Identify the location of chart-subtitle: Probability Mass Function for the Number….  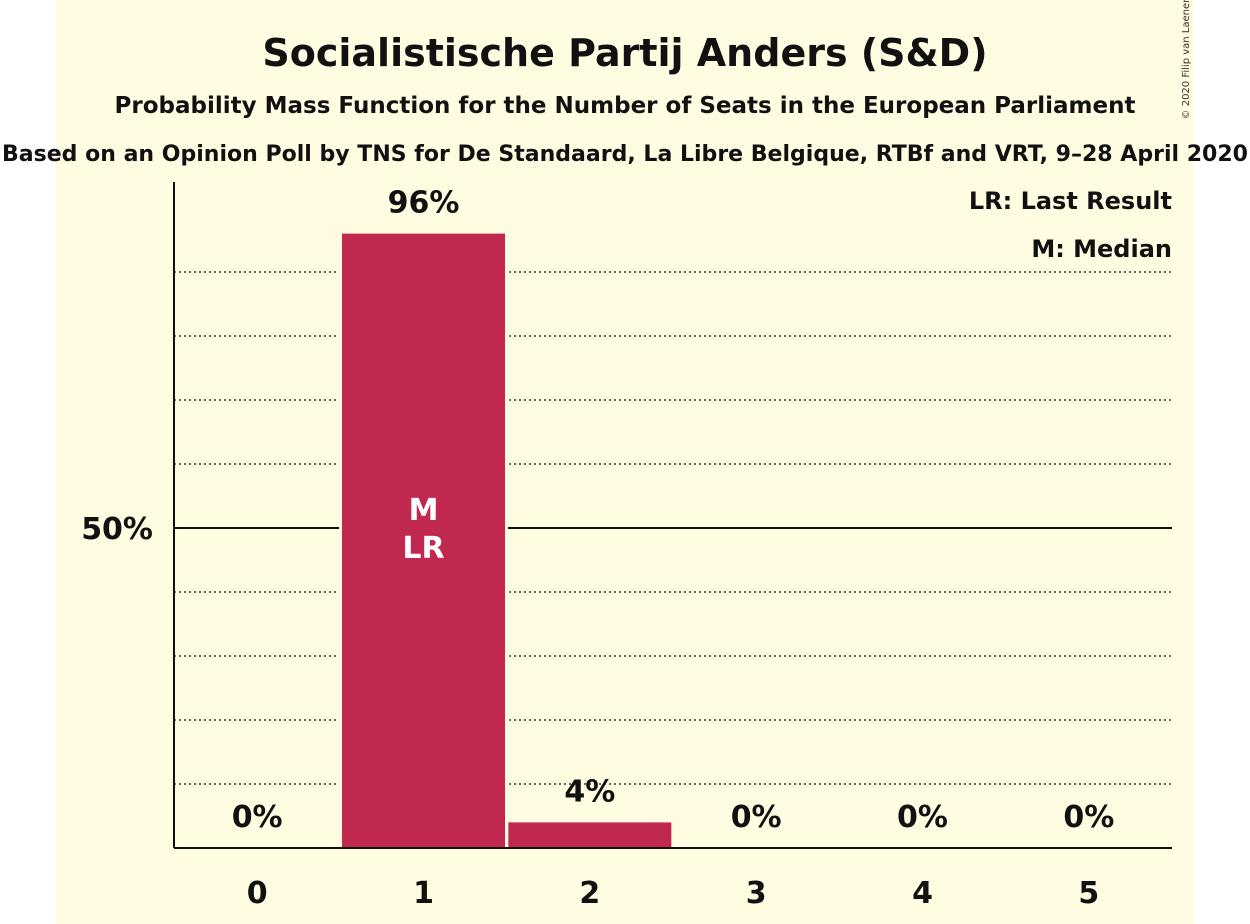
(625, 106).